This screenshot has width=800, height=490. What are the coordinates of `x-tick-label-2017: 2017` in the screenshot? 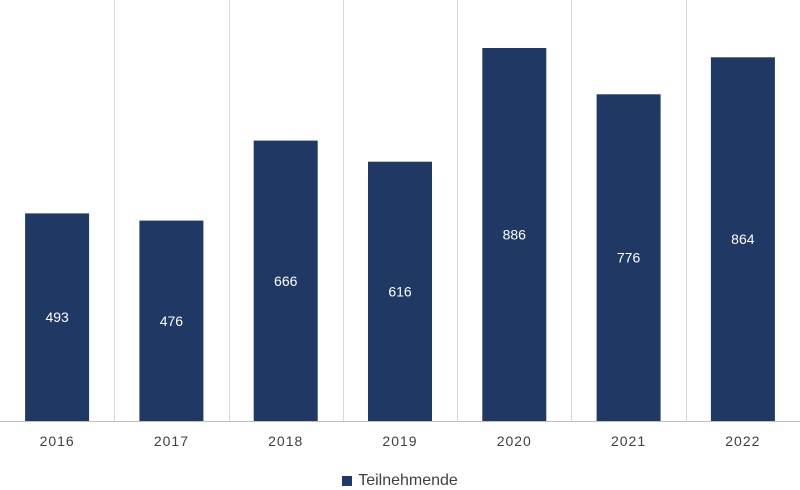 It's located at (171, 441).